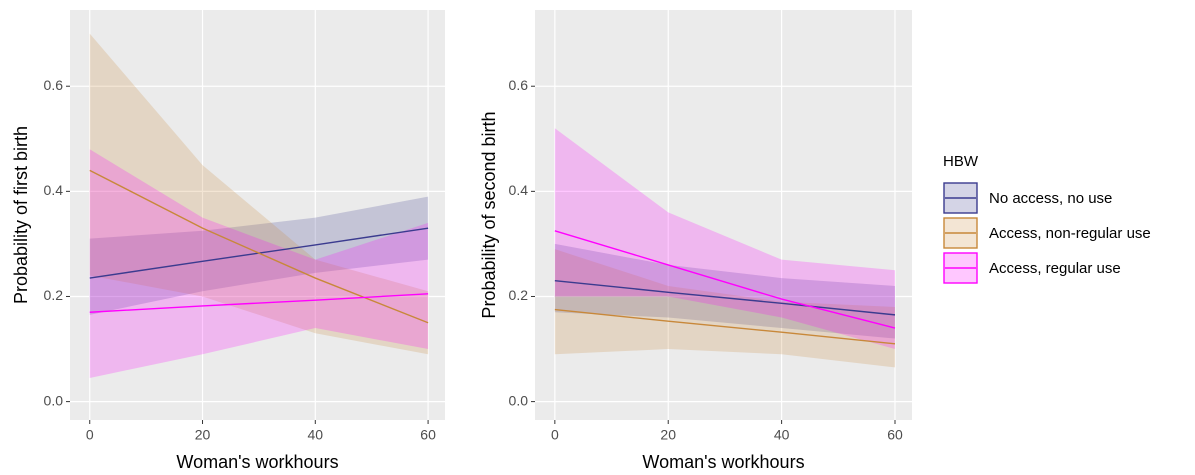 The height and width of the screenshot is (475, 1195). I want to click on legend-label: Access, regular use, so click(1055, 268).